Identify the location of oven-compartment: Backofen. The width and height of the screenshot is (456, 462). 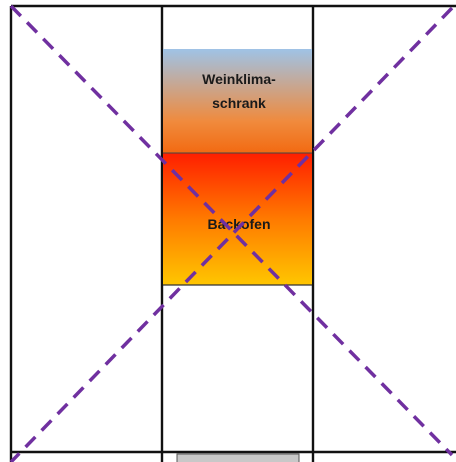
(237, 219).